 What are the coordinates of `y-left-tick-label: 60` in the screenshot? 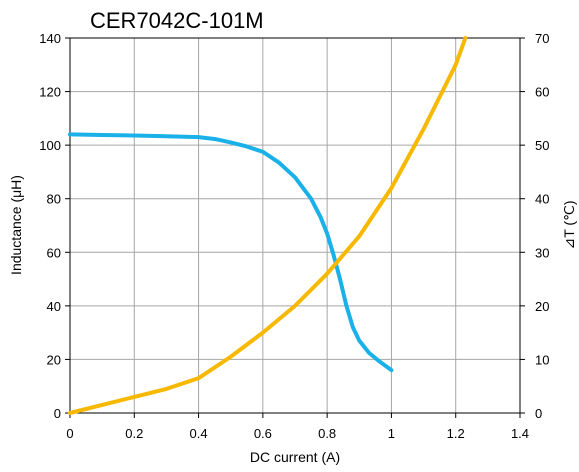 It's located at (54, 252).